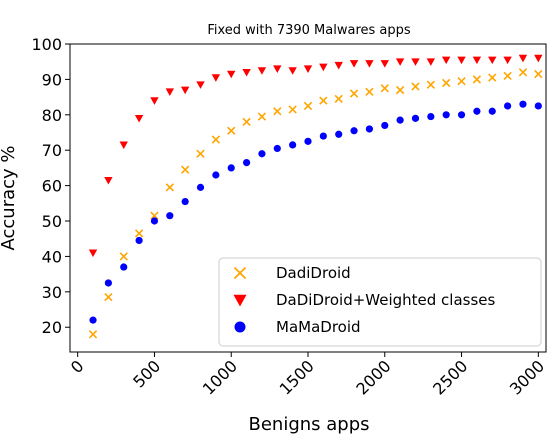 Image resolution: width=549 pixels, height=435 pixels. I want to click on y-tick-label: 20, so click(52, 327).